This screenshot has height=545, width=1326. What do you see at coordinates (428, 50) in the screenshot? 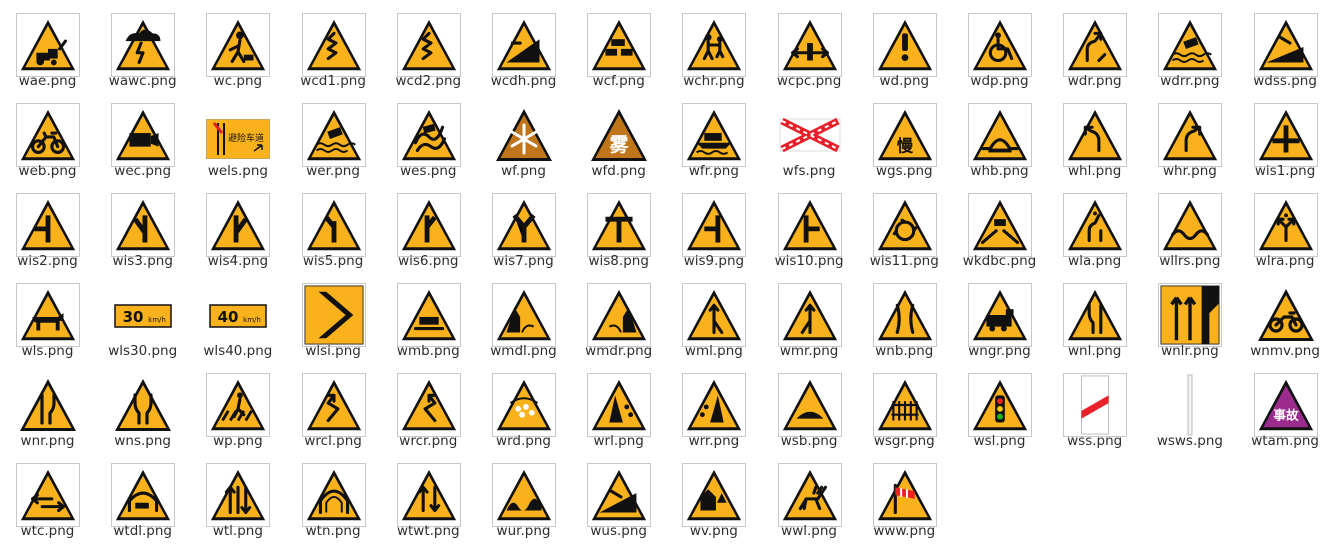
I see `file-item: wcd2.png` at bounding box center [428, 50].